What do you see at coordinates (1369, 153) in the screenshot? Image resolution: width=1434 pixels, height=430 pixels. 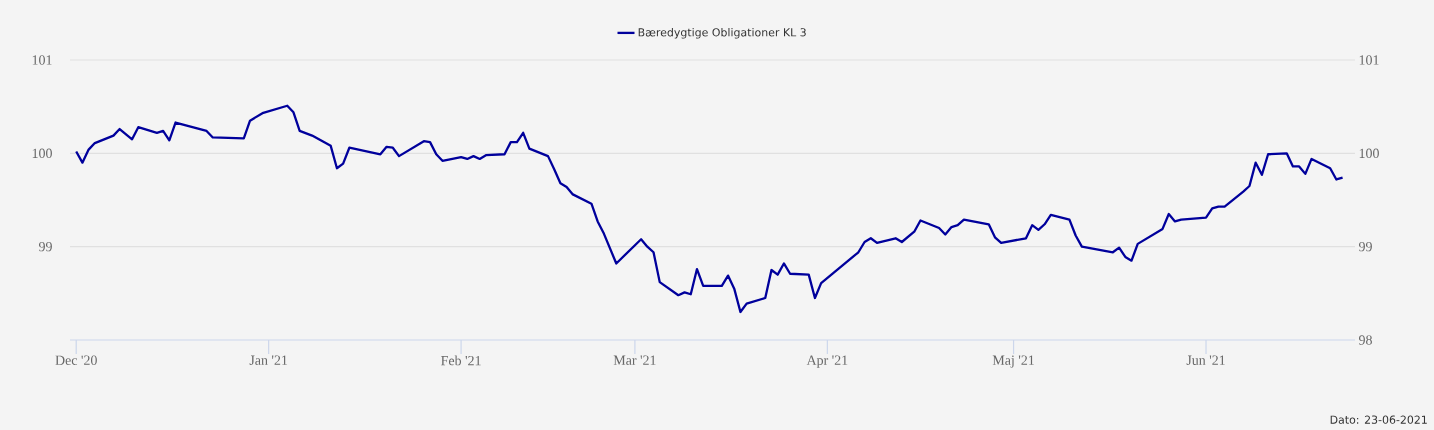 I see `y2-tick-label: 100` at bounding box center [1369, 153].